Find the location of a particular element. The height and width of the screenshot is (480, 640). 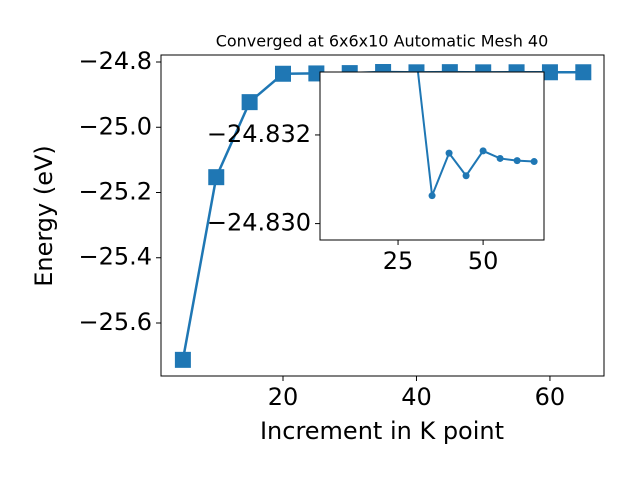

x-tick-label: 25 is located at coordinates (398, 261).